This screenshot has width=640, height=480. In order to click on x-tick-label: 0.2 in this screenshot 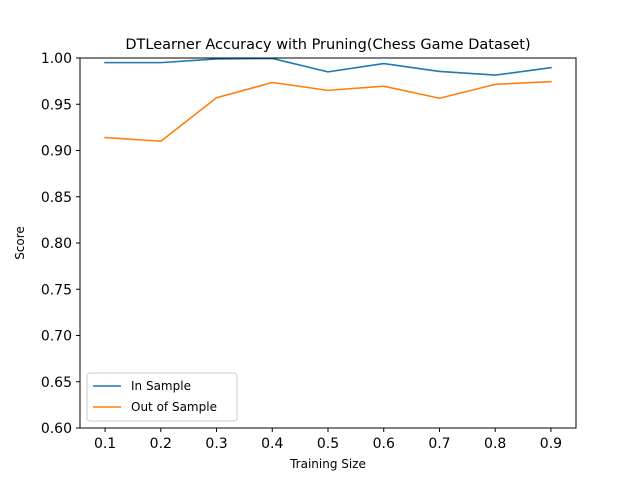, I will do `click(161, 444)`.